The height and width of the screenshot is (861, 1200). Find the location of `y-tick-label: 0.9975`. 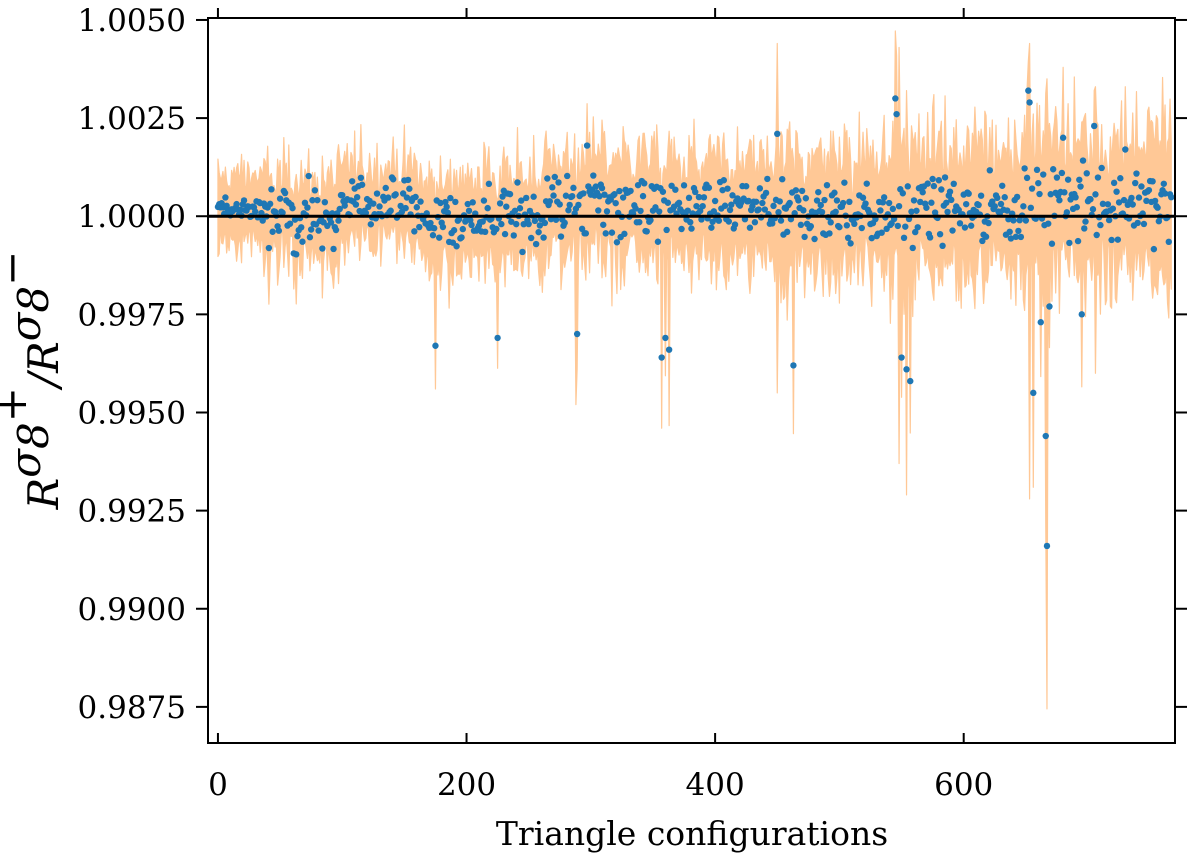

y-tick-label: 0.9975 is located at coordinates (132, 315).